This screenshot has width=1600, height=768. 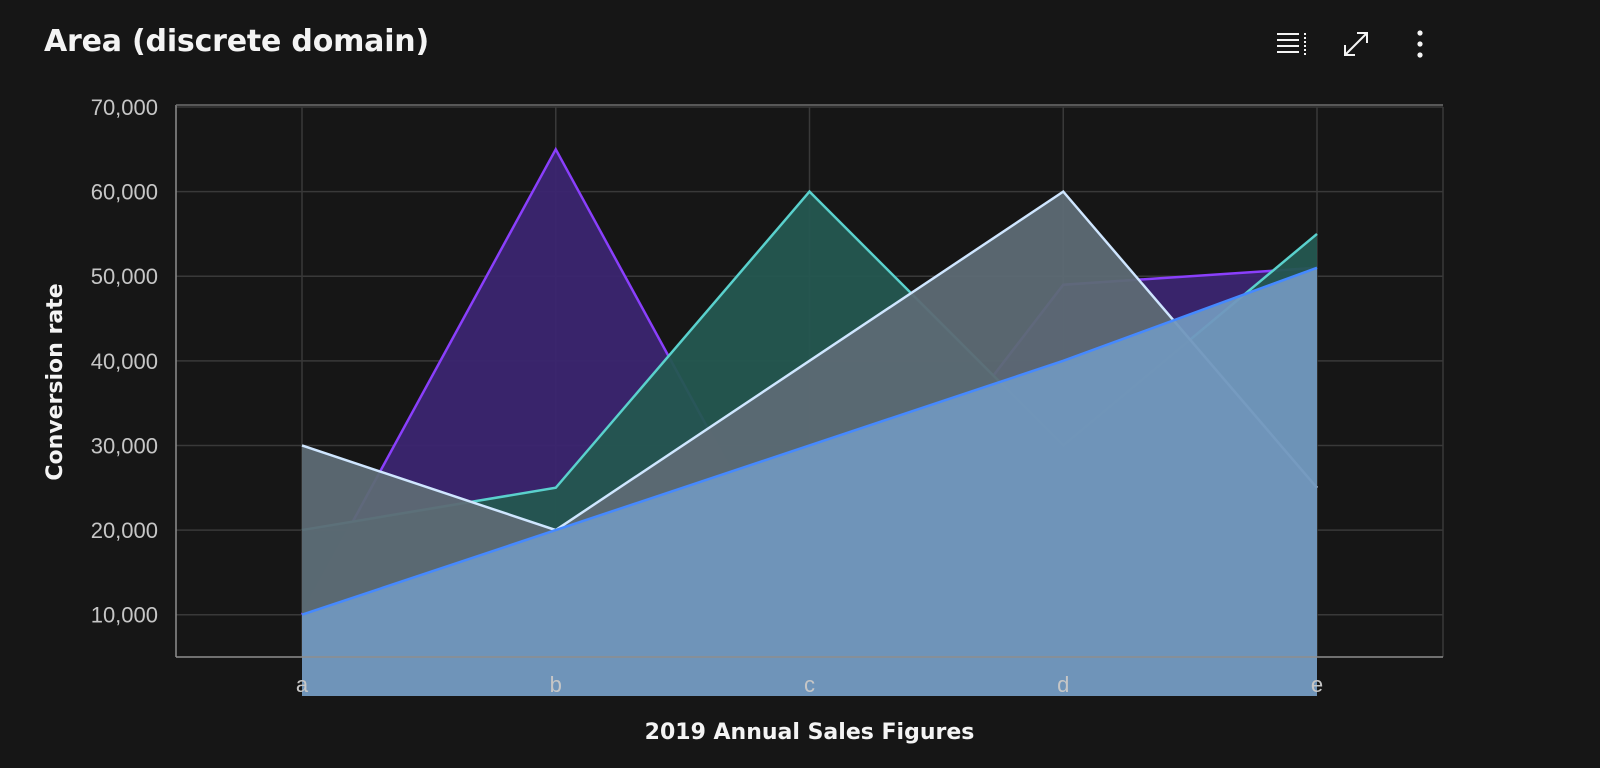 What do you see at coordinates (124, 445) in the screenshot?
I see `y-tick-label: 30,000` at bounding box center [124, 445].